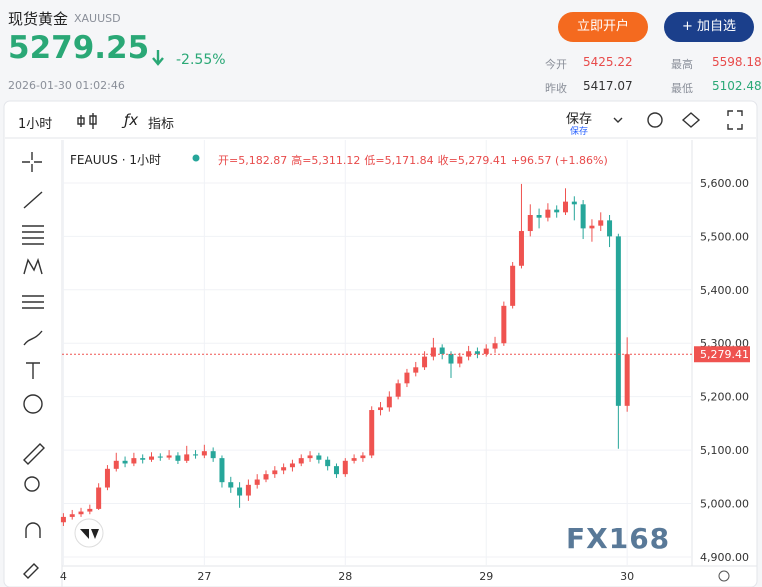  What do you see at coordinates (201, 60) in the screenshot?
I see `change: -2.55%` at bounding box center [201, 60].